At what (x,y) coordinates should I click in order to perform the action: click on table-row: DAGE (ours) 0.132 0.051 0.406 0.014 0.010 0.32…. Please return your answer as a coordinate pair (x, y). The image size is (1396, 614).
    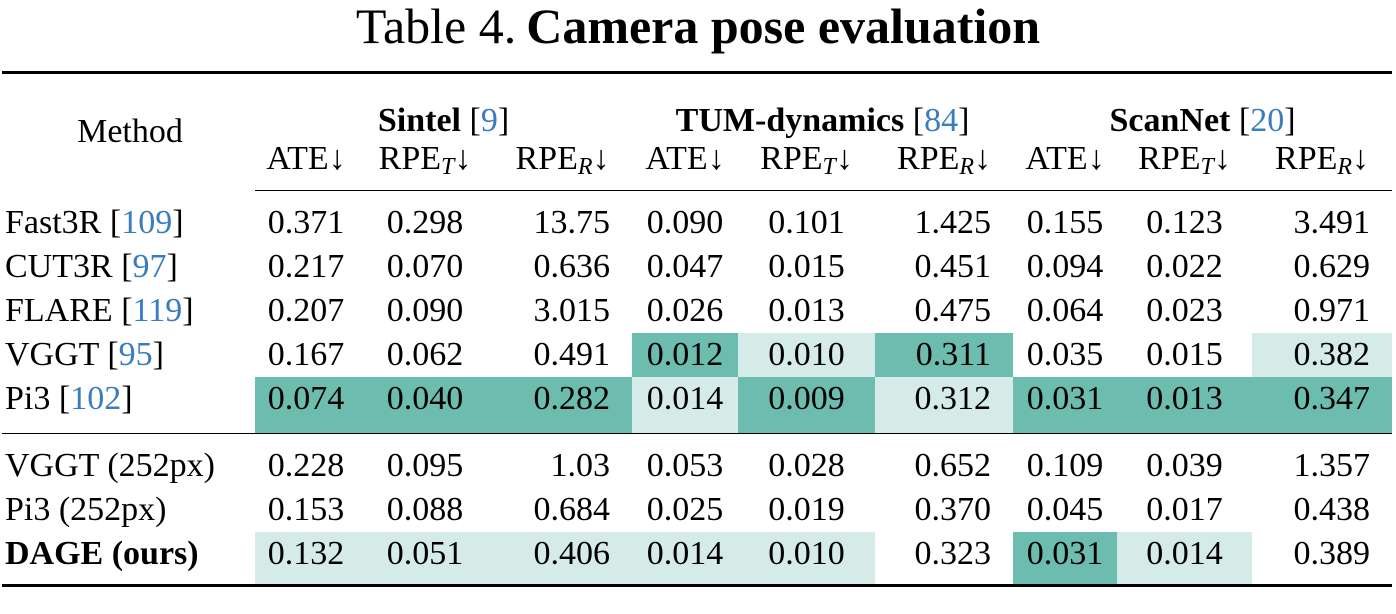
    Looking at the image, I should click on (697, 559).